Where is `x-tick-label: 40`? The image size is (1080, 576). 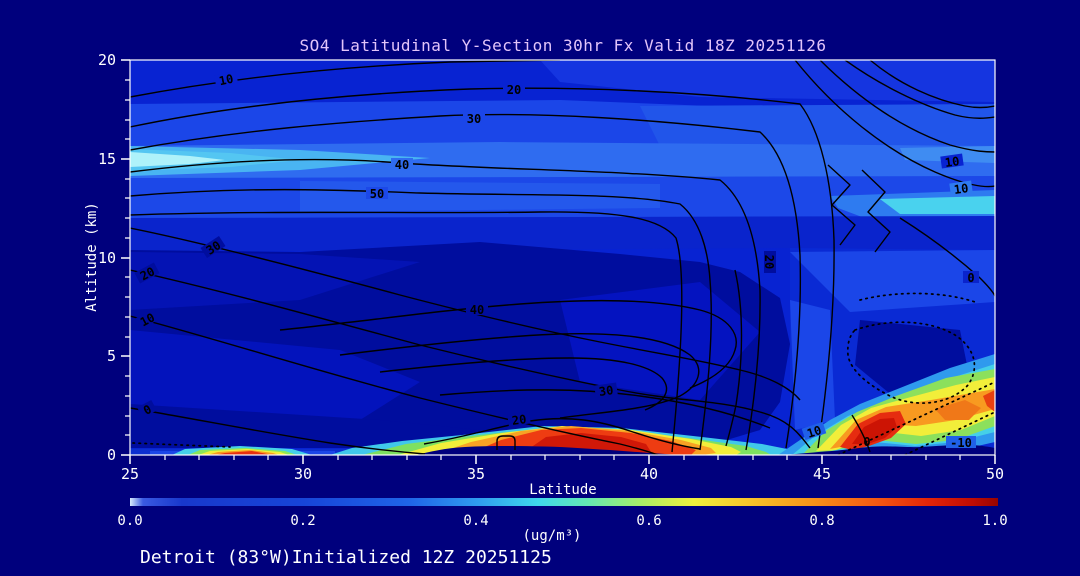 x-tick-label: 40 is located at coordinates (649, 474).